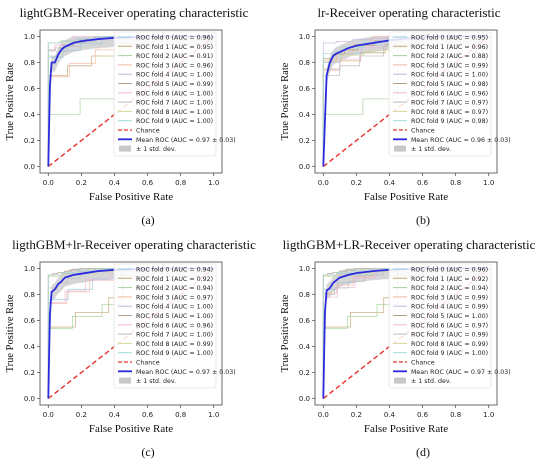 The height and width of the screenshot is (464, 550). Describe the element at coordinates (174, 47) in the screenshot. I see `legend-fold-label: ROC fold 1 (AUC = 0.95)` at that location.